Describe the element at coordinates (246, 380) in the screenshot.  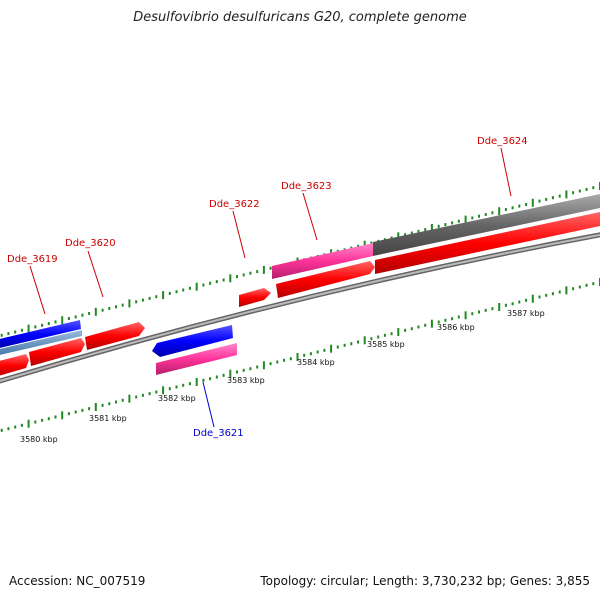
I see `scale-label: 3583 kbp` at that location.